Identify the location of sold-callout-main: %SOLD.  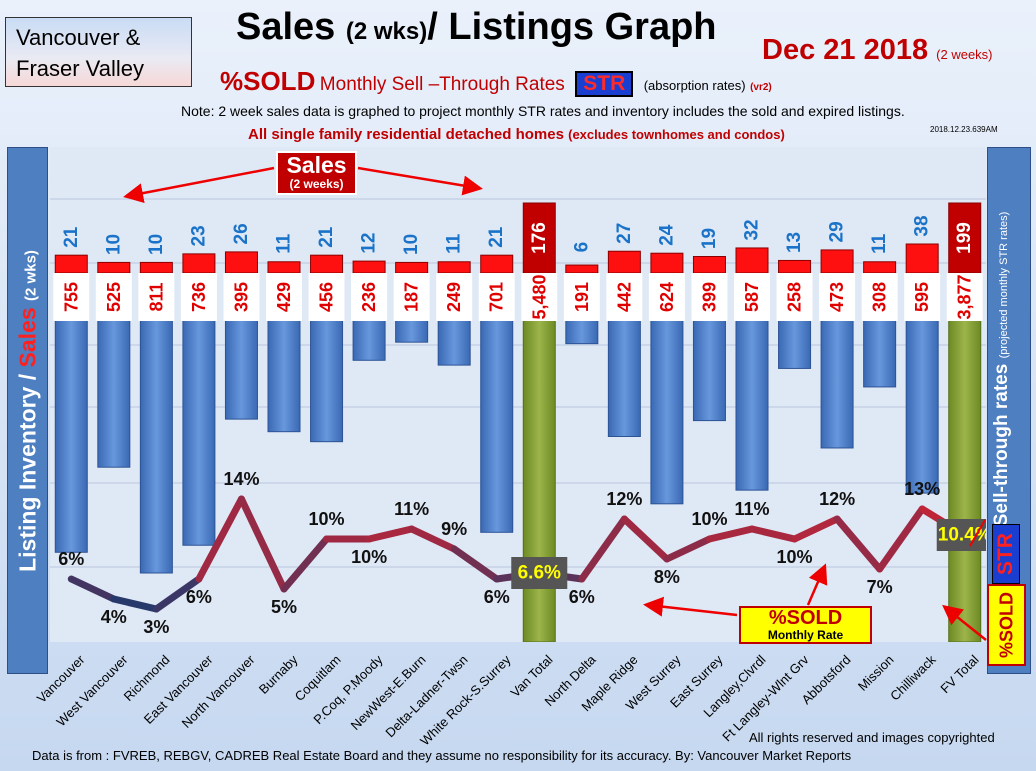
(805, 618).